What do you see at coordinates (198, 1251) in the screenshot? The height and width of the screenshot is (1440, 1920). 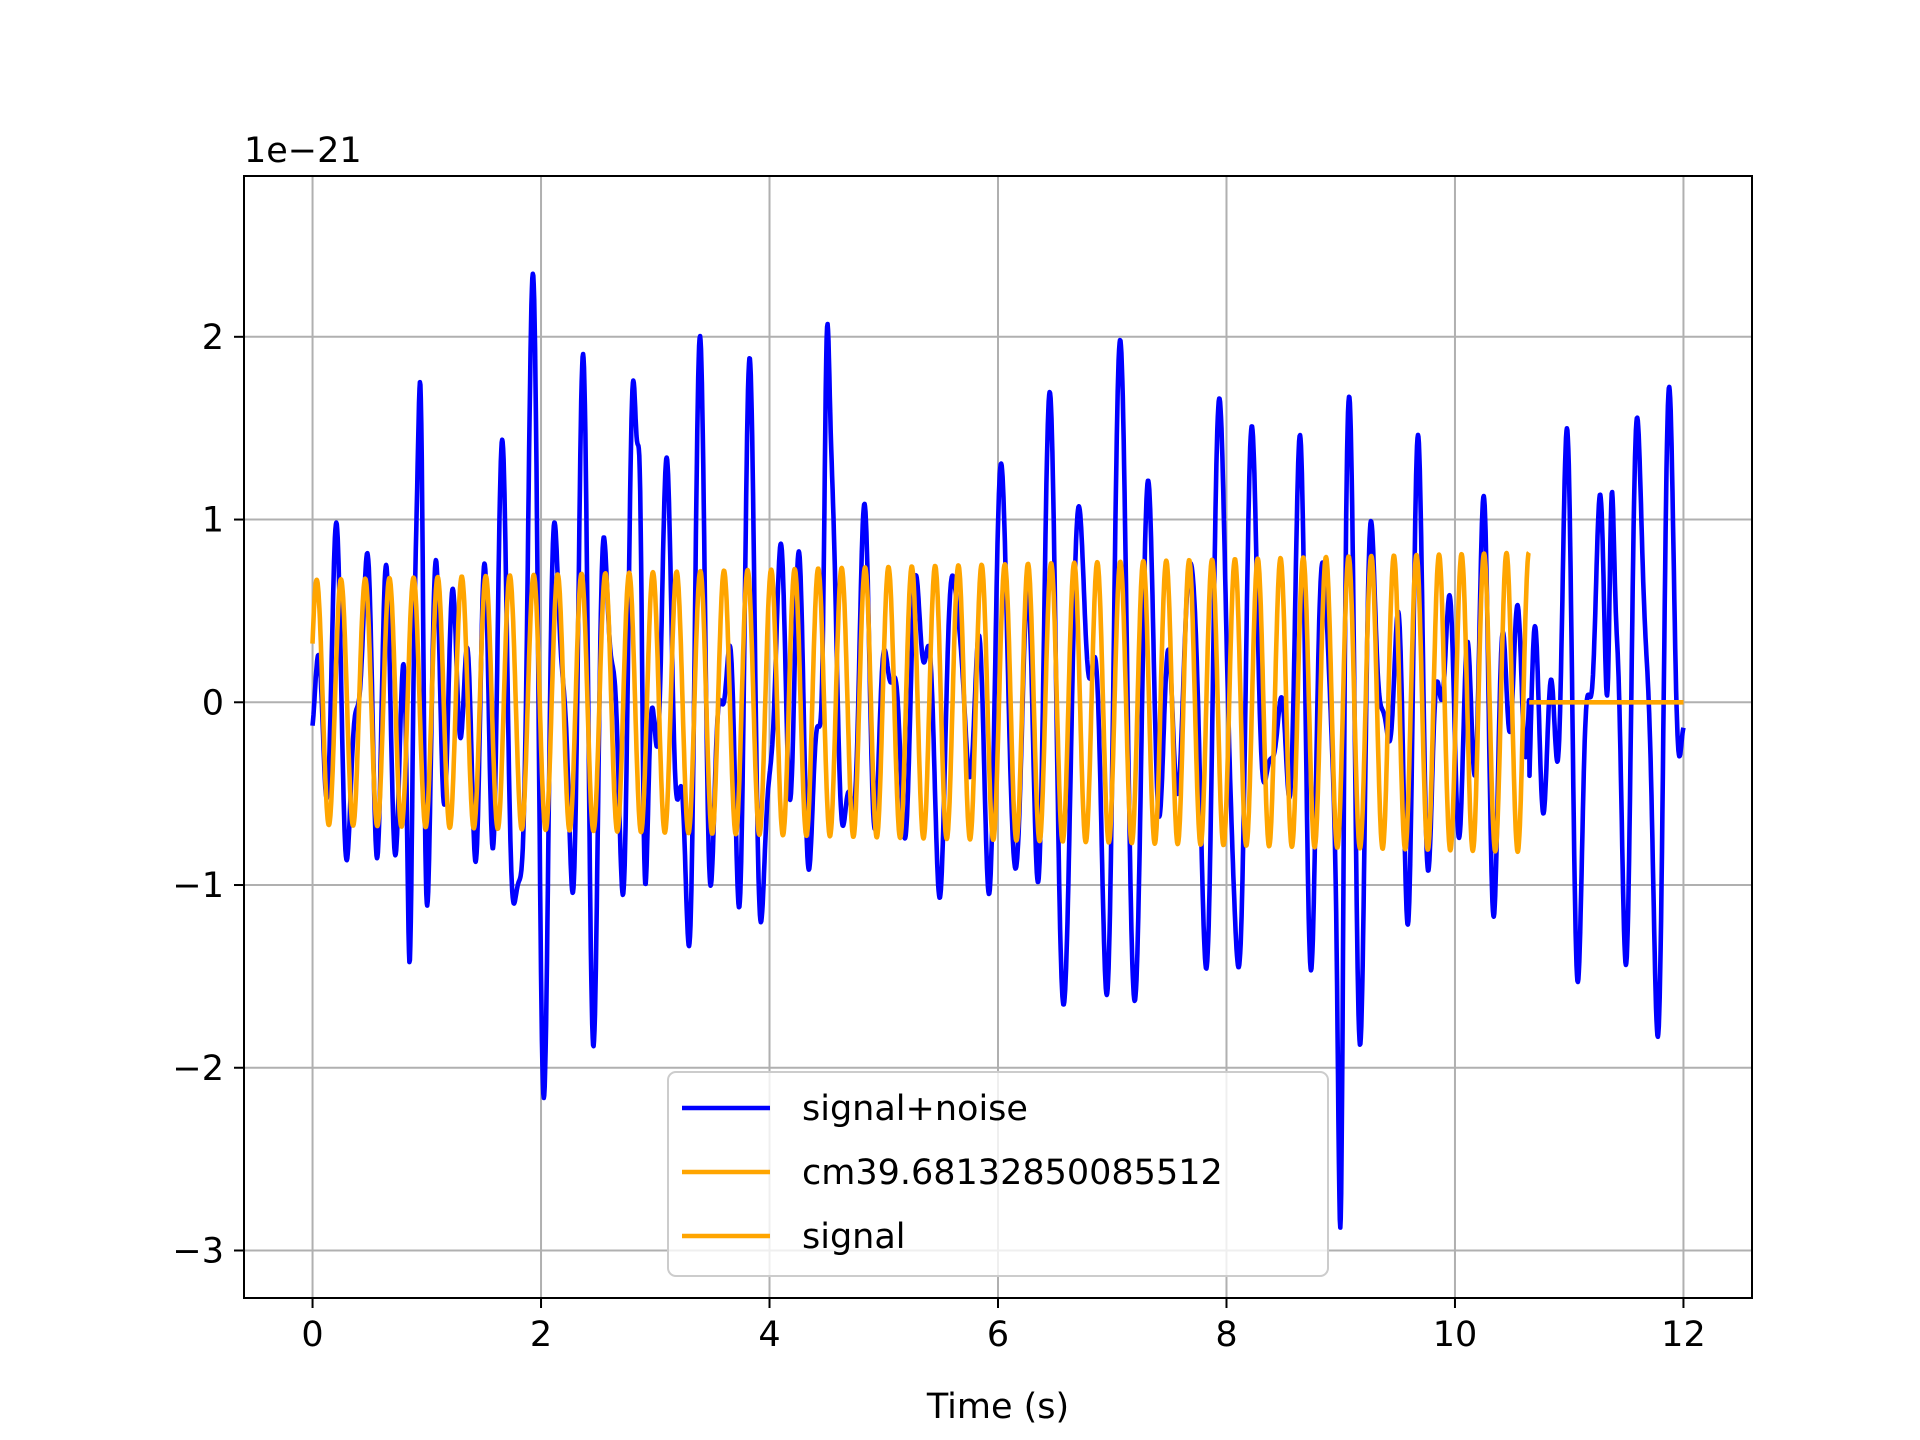 I see `y-tick-label: −3` at bounding box center [198, 1251].